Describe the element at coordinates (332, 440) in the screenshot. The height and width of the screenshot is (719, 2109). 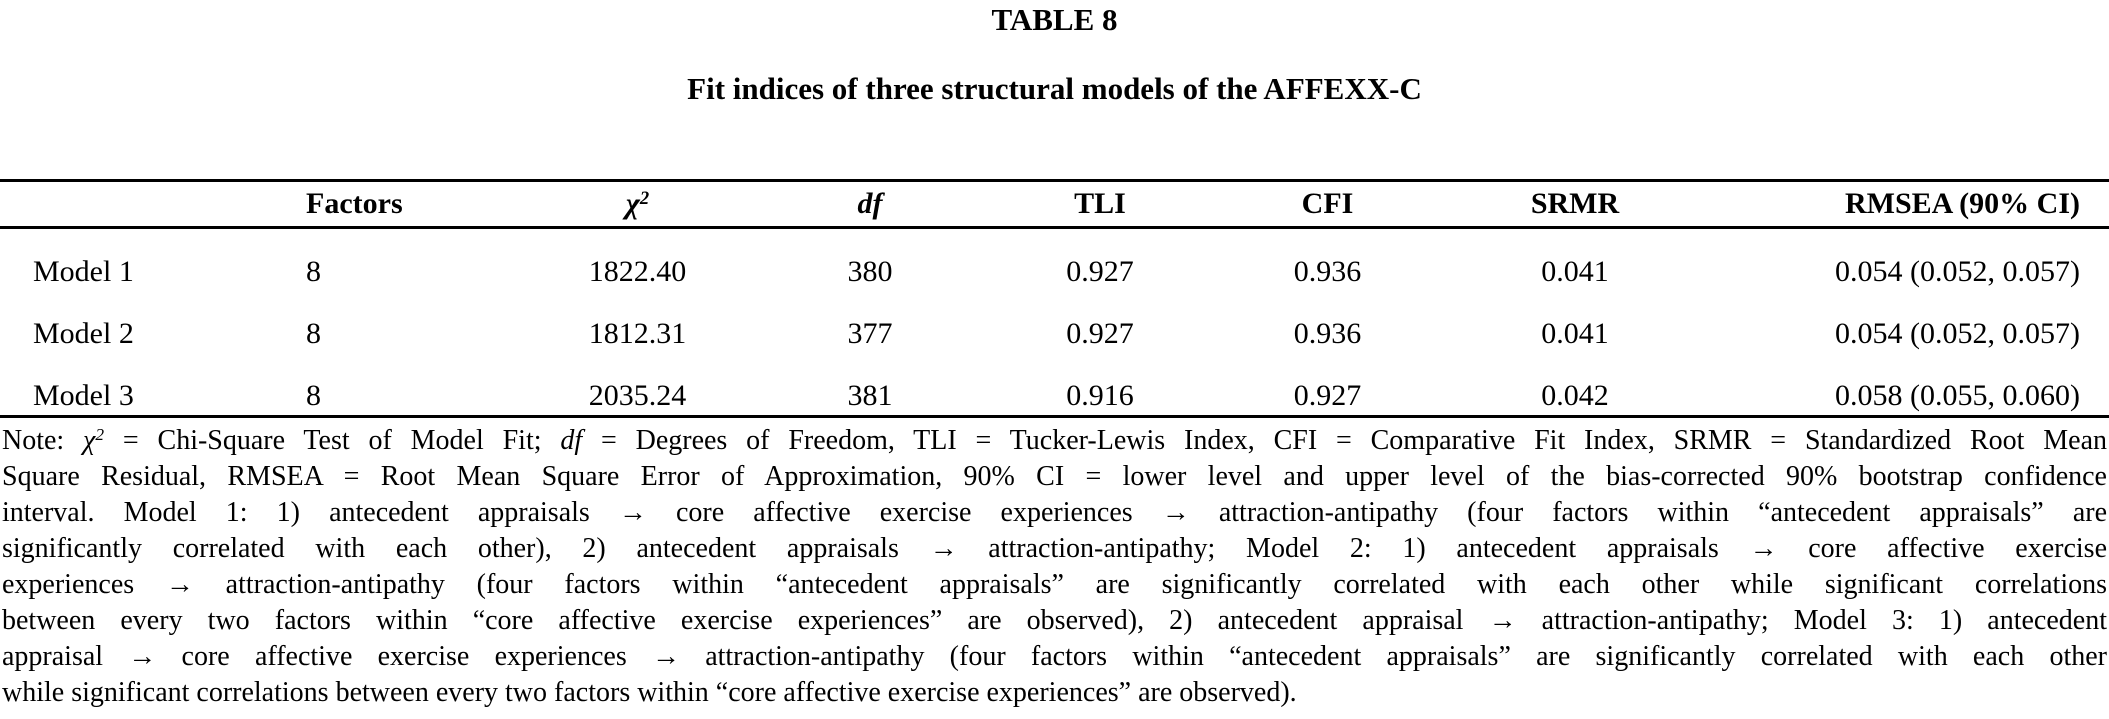
I see `note-segment: = Chi-Square Test of Model Fit;` at that location.